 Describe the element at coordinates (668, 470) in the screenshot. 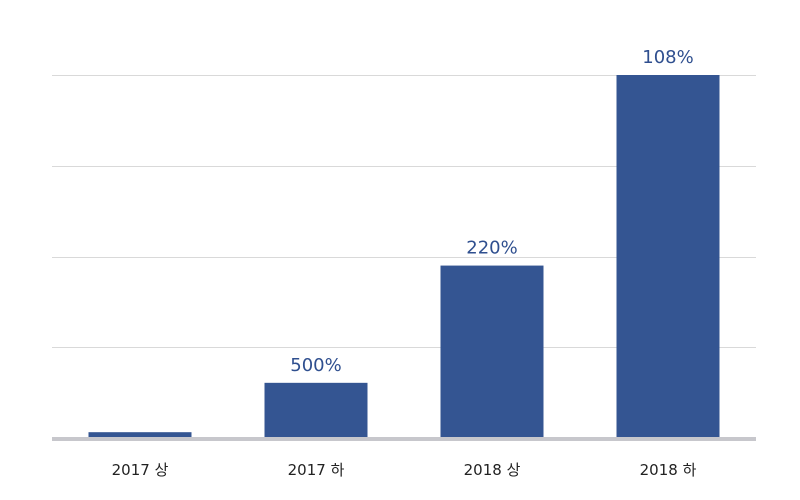

I see `x-tick-label-3: 2018 하` at that location.